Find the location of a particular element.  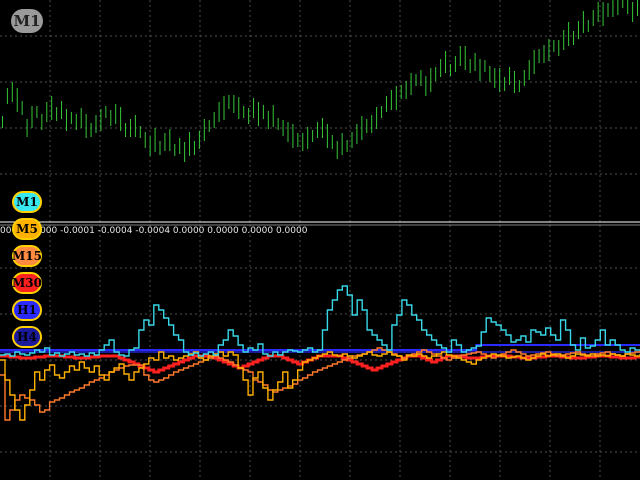

legend-badge-m1: M1 is located at coordinates (27, 202).